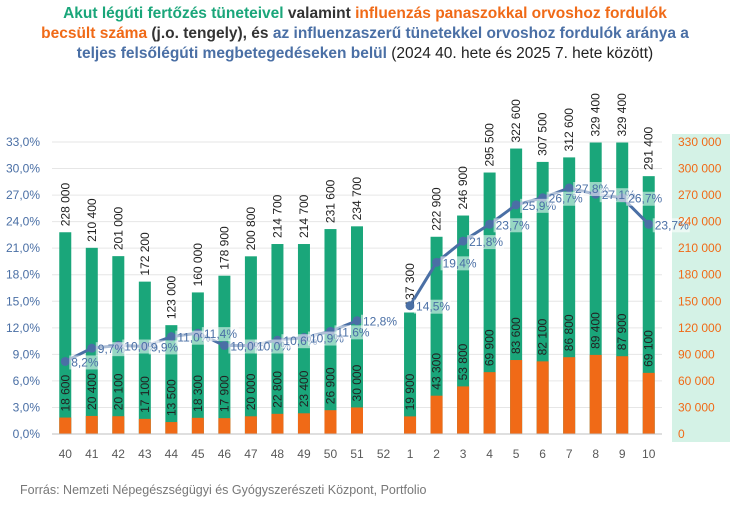 The width and height of the screenshot is (730, 523). What do you see at coordinates (516, 454) in the screenshot?
I see `x-tick-label: 5` at bounding box center [516, 454].